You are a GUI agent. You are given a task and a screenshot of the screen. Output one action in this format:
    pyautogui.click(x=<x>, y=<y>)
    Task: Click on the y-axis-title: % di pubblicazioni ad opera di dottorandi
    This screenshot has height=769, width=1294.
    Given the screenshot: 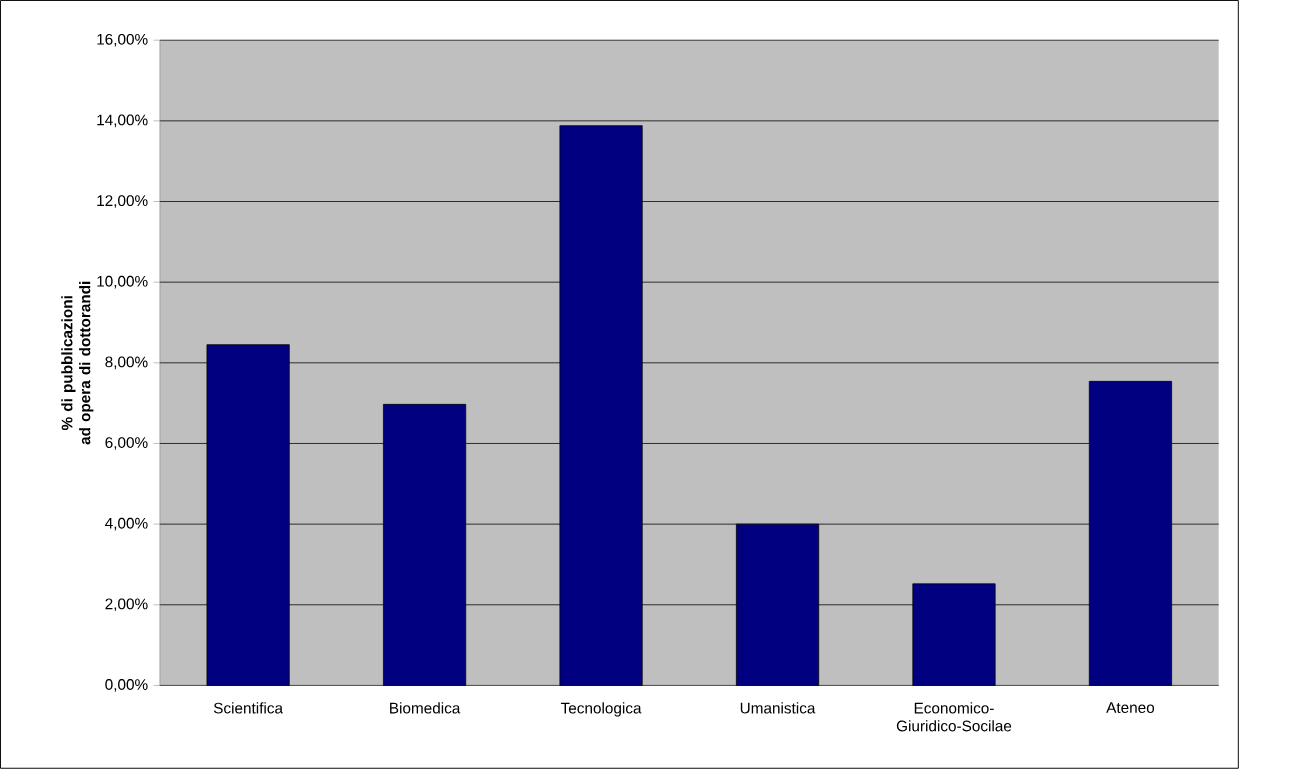 What is the action you would take?
    pyautogui.click(x=77, y=363)
    